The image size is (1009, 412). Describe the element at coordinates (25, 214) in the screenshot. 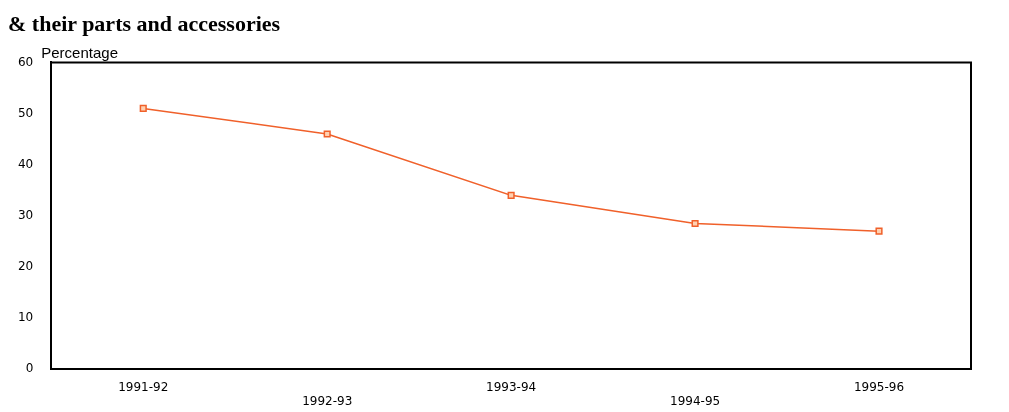

I see `y-tick-label: 30` at that location.